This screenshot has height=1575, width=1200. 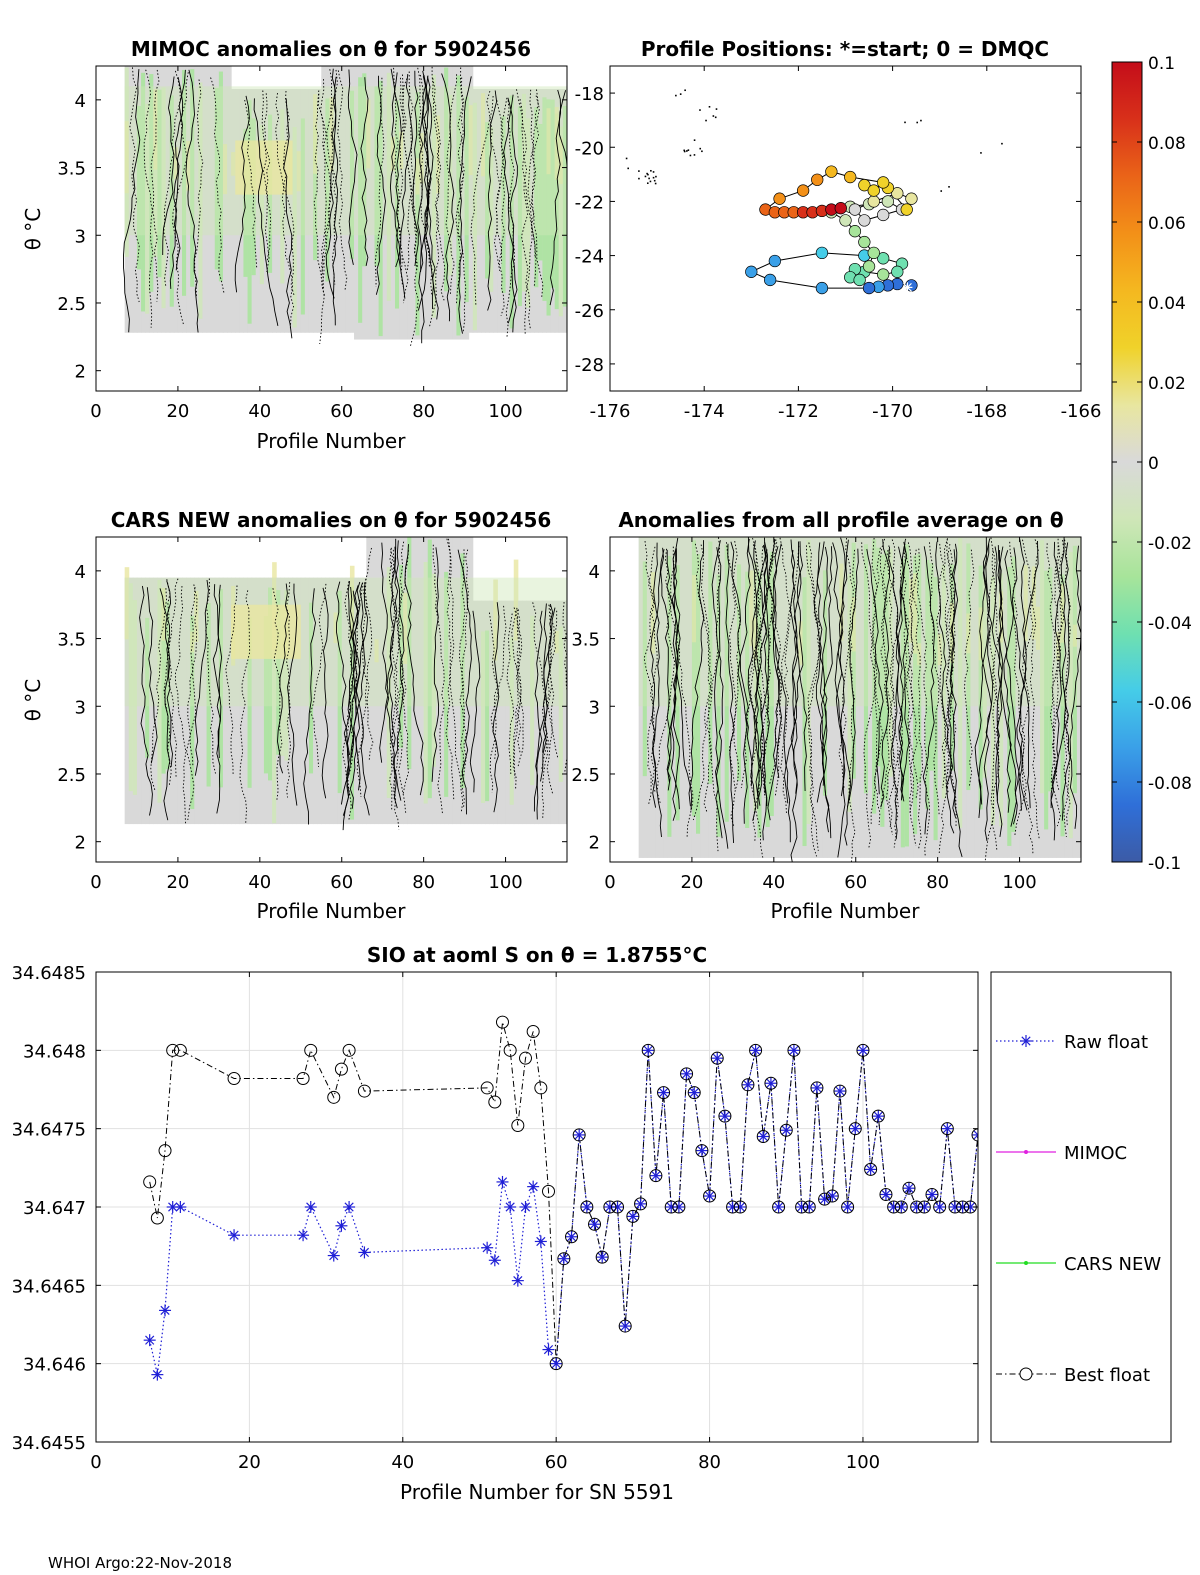 I want to click on average-y-tick-label: 2.5, so click(x=585, y=775).